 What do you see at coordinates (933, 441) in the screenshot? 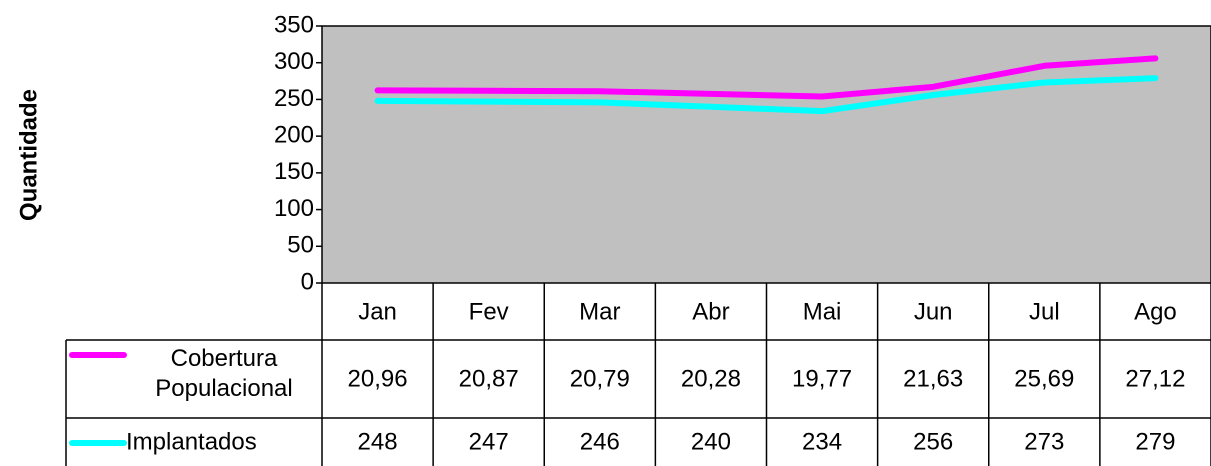
I see `table-value: 256` at bounding box center [933, 441].